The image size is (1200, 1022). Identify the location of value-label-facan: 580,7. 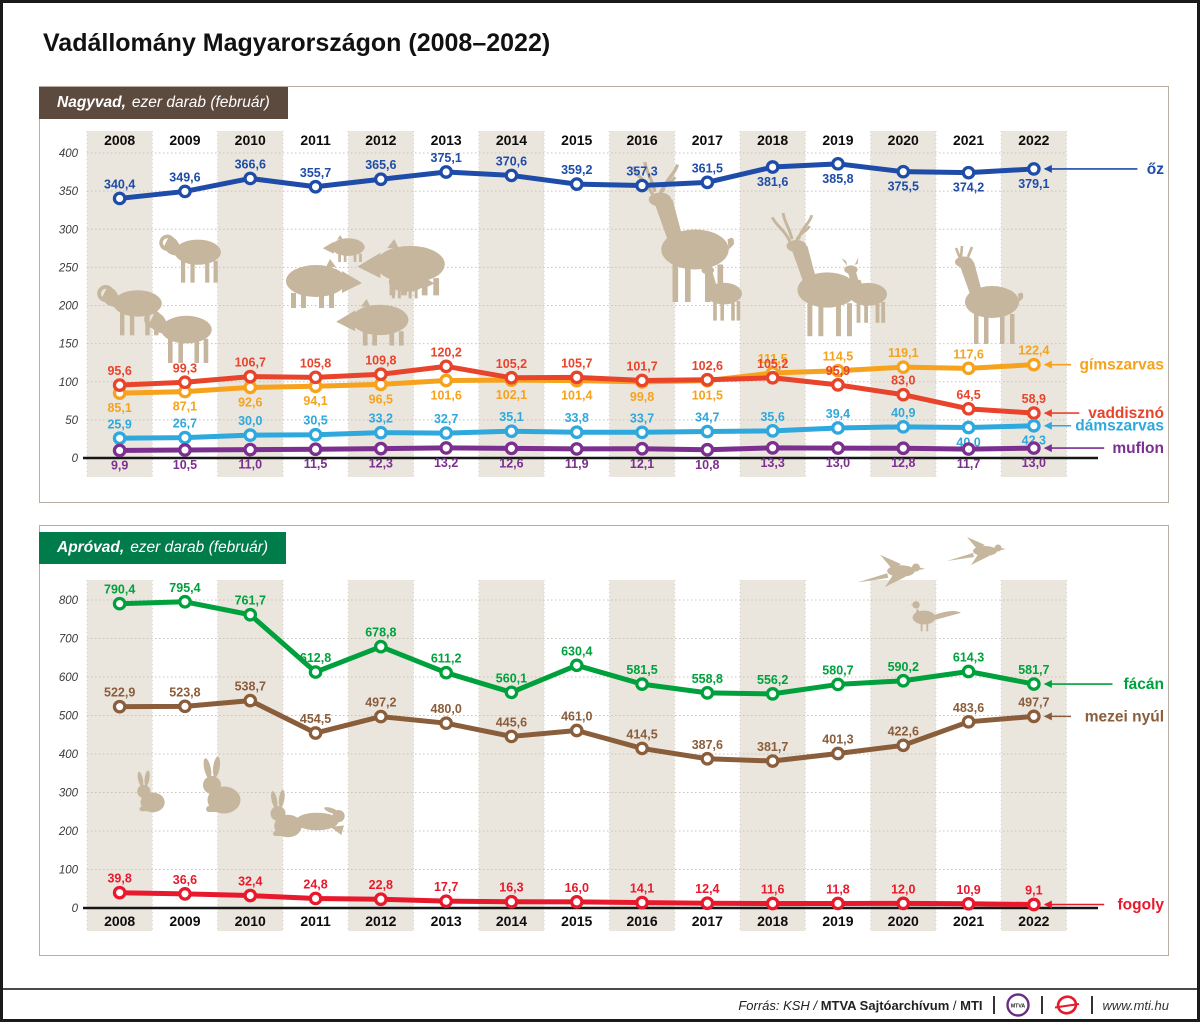
(837, 670).